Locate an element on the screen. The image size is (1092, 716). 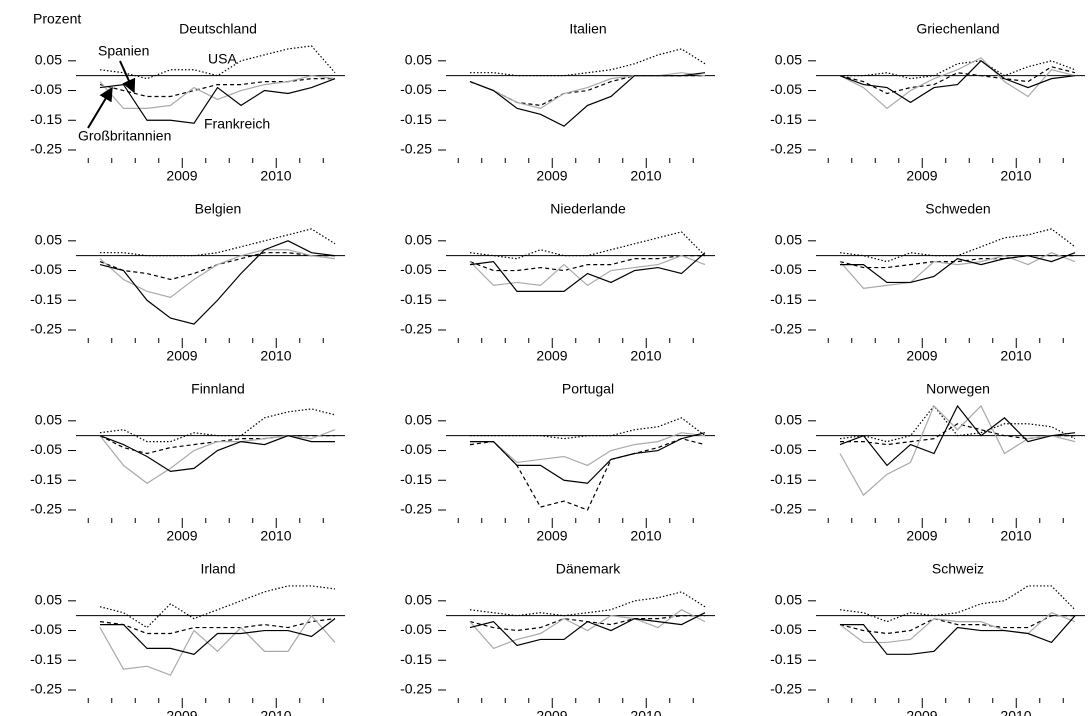
panel-title: Italien is located at coordinates (587, 29).